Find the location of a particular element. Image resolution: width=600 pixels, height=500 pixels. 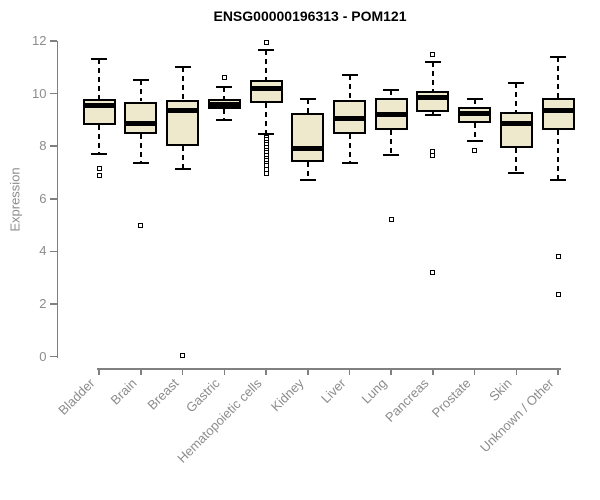

x-axis-line is located at coordinates (328, 369).